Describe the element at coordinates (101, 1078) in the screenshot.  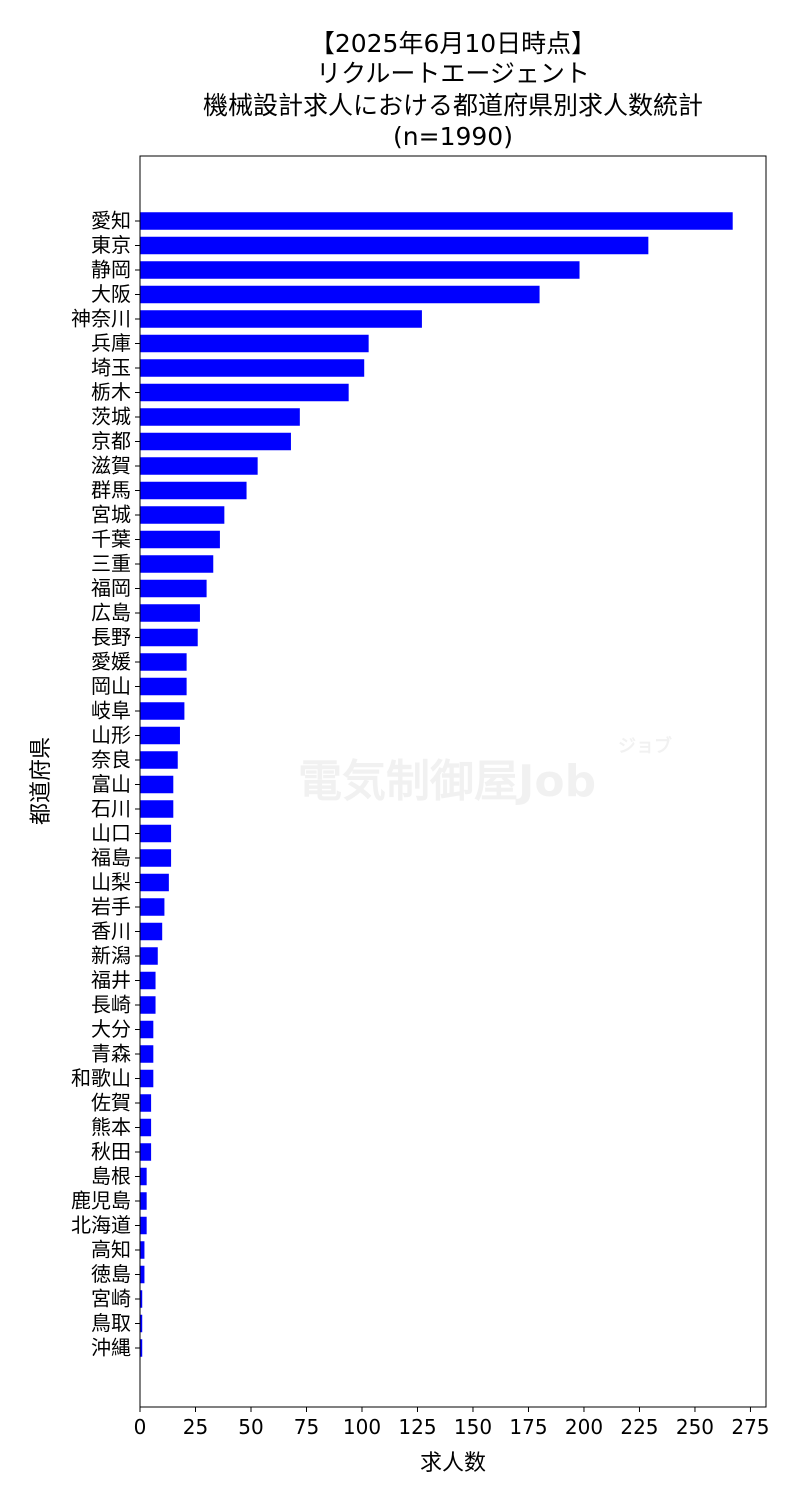
I see `y-tick-label-36: 和歌山` at that location.